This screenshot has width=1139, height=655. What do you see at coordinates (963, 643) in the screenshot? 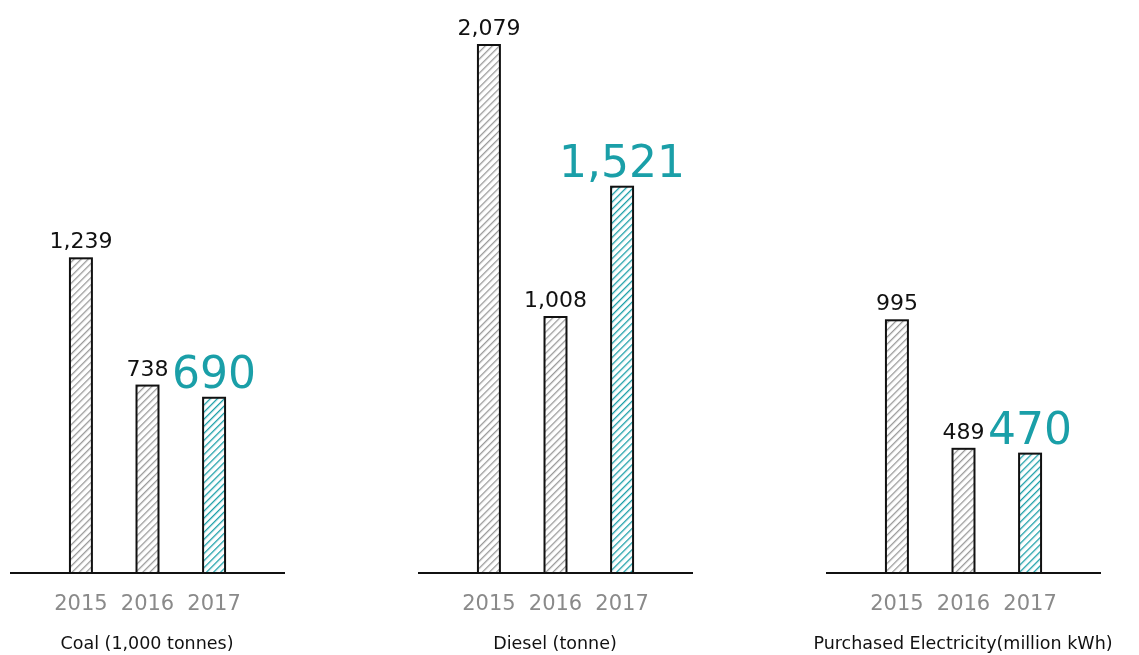
I see `x-axis-title: Purchased Electricity(million kWh)` at bounding box center [963, 643].